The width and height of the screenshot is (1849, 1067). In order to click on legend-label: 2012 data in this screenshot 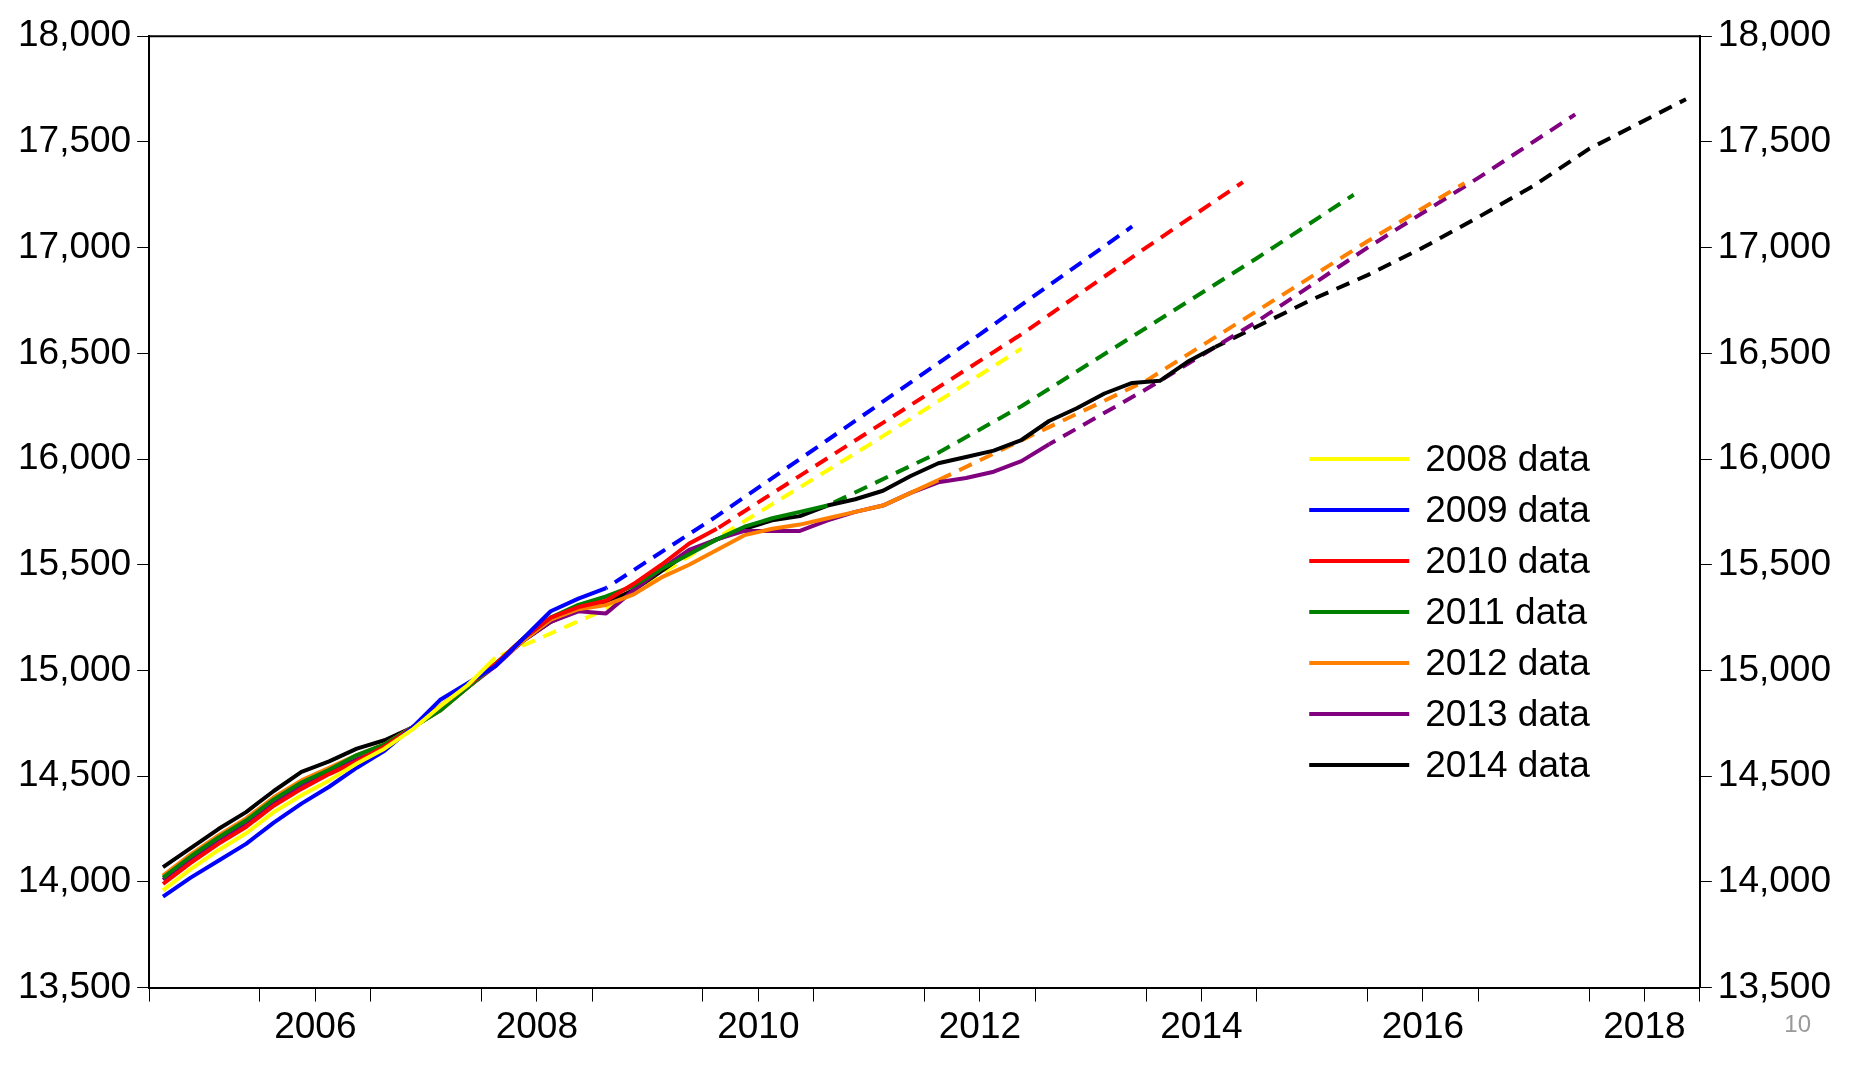, I will do `click(1508, 663)`.